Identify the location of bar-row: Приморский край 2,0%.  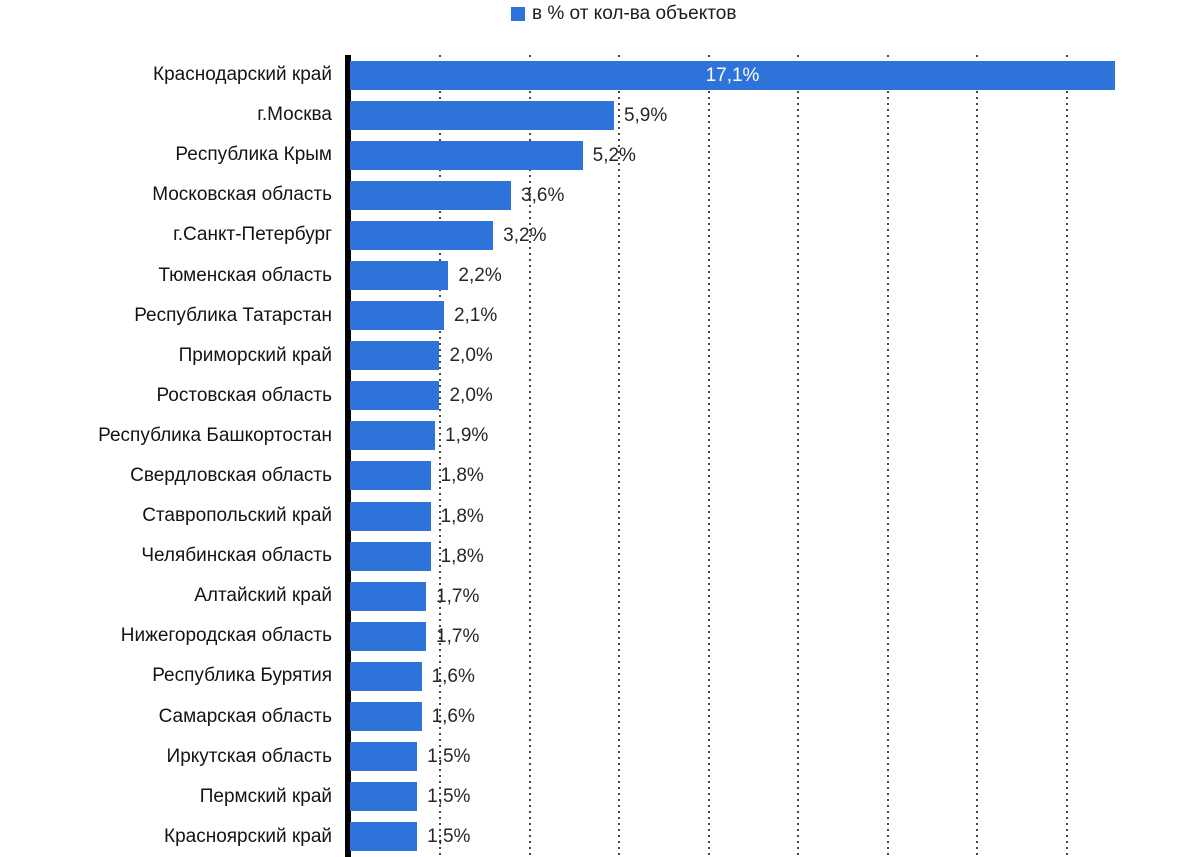
(600, 356).